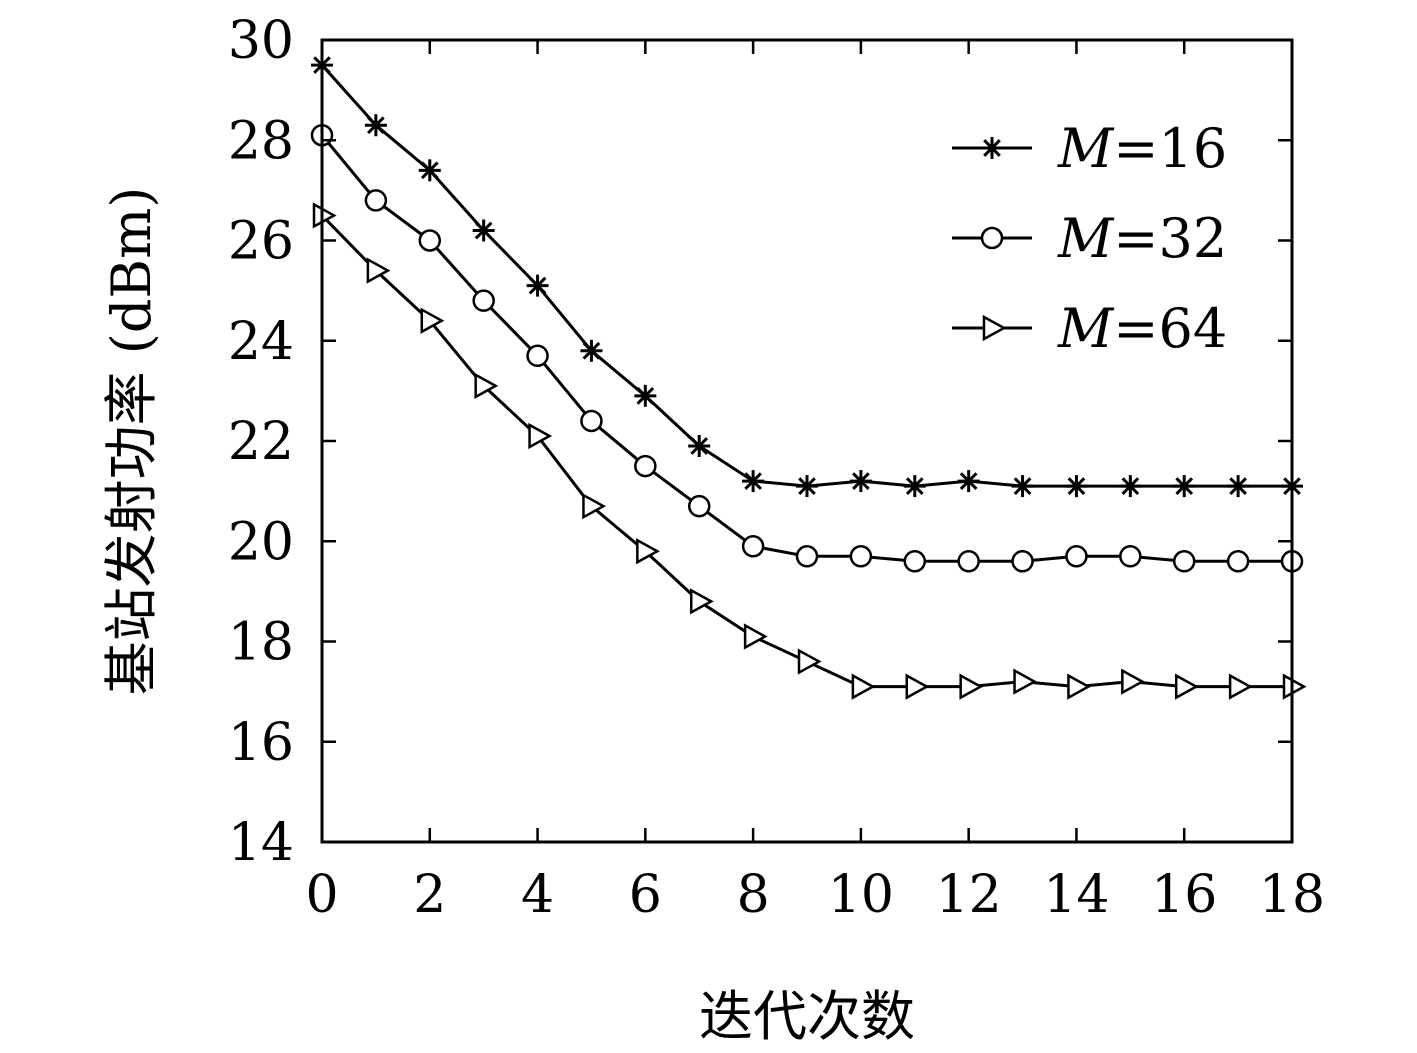 The width and height of the screenshot is (1417, 1053). I want to click on y-axis-label: 基站发射功率 (dBm), so click(131, 441).